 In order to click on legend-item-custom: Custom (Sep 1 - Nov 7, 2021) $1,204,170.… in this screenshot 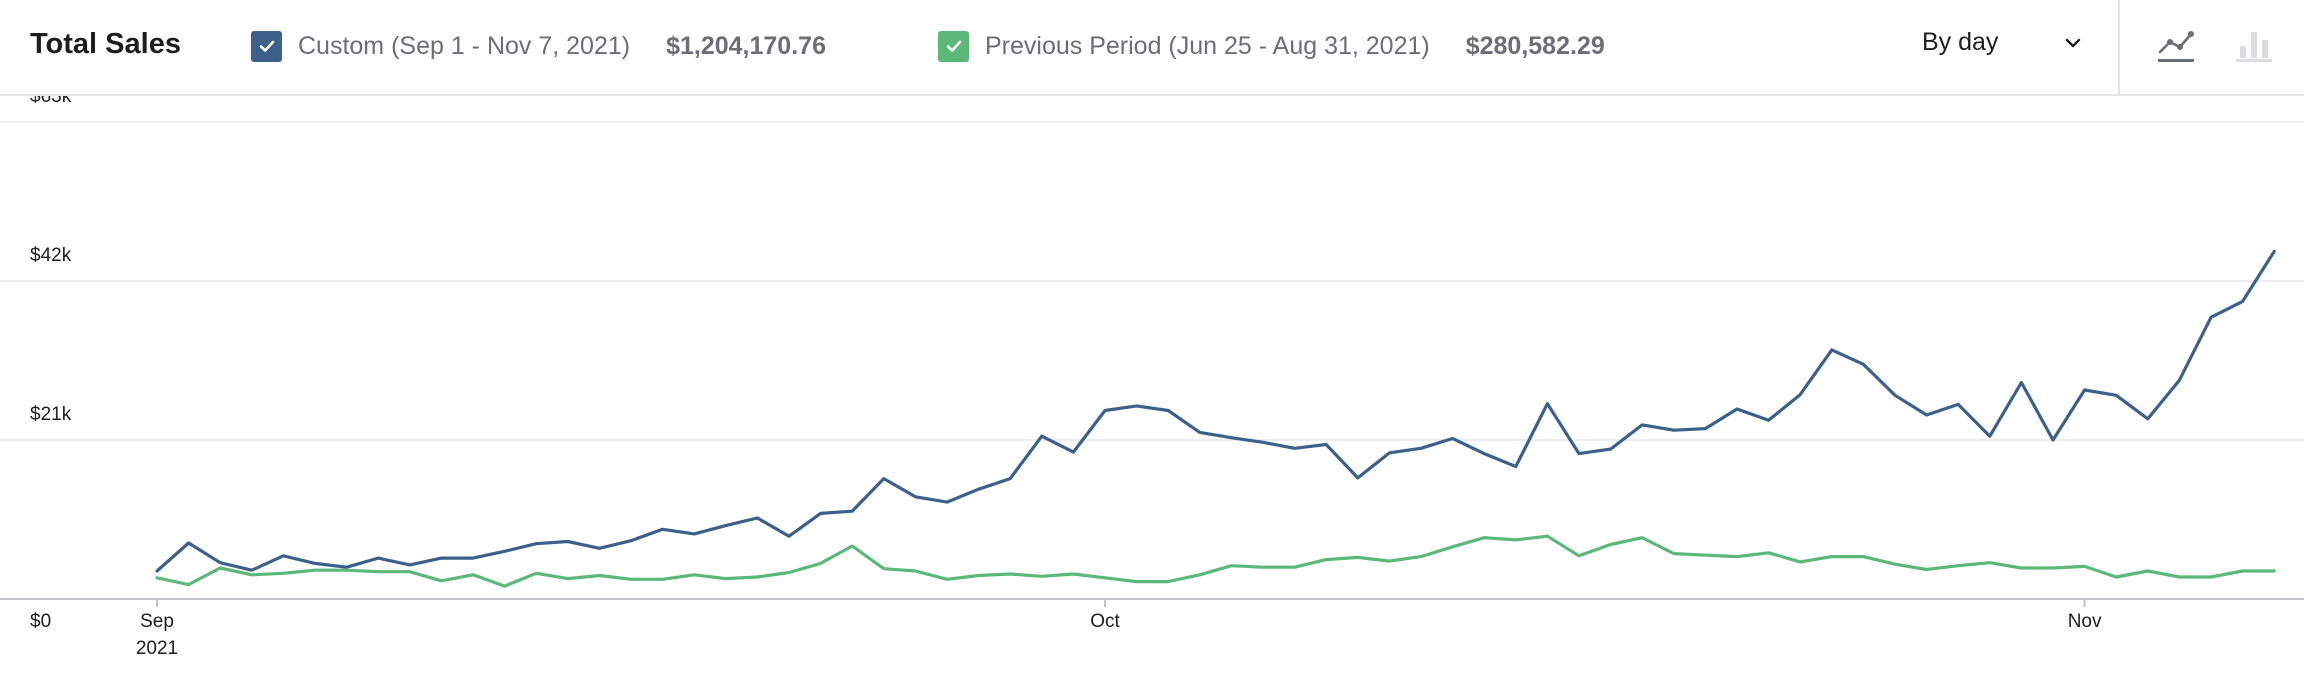, I will do `click(538, 46)`.